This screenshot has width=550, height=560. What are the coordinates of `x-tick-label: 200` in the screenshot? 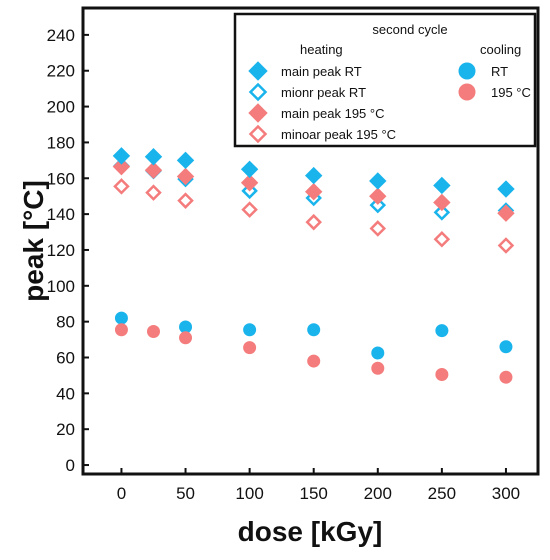 It's located at (378, 493).